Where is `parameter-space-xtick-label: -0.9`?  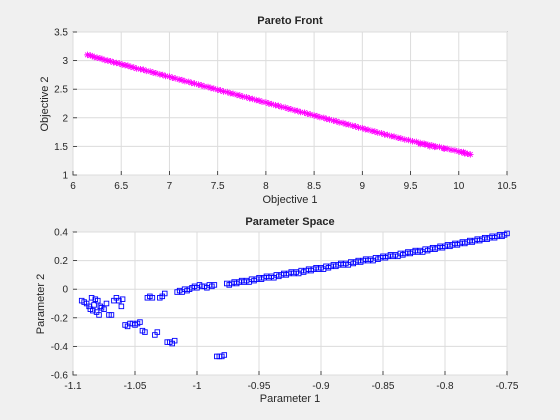 parameter-space-xtick-label: -0.9 is located at coordinates (321, 386).